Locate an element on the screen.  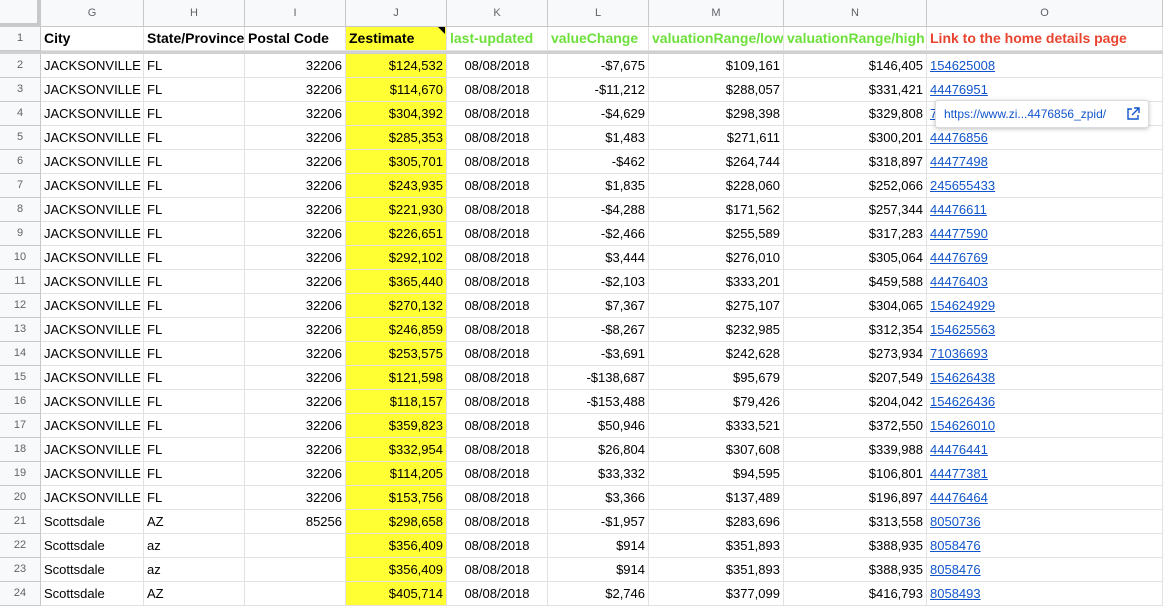
header-cell-home-details-link: Link to the home details page is located at coordinates (1045, 39).